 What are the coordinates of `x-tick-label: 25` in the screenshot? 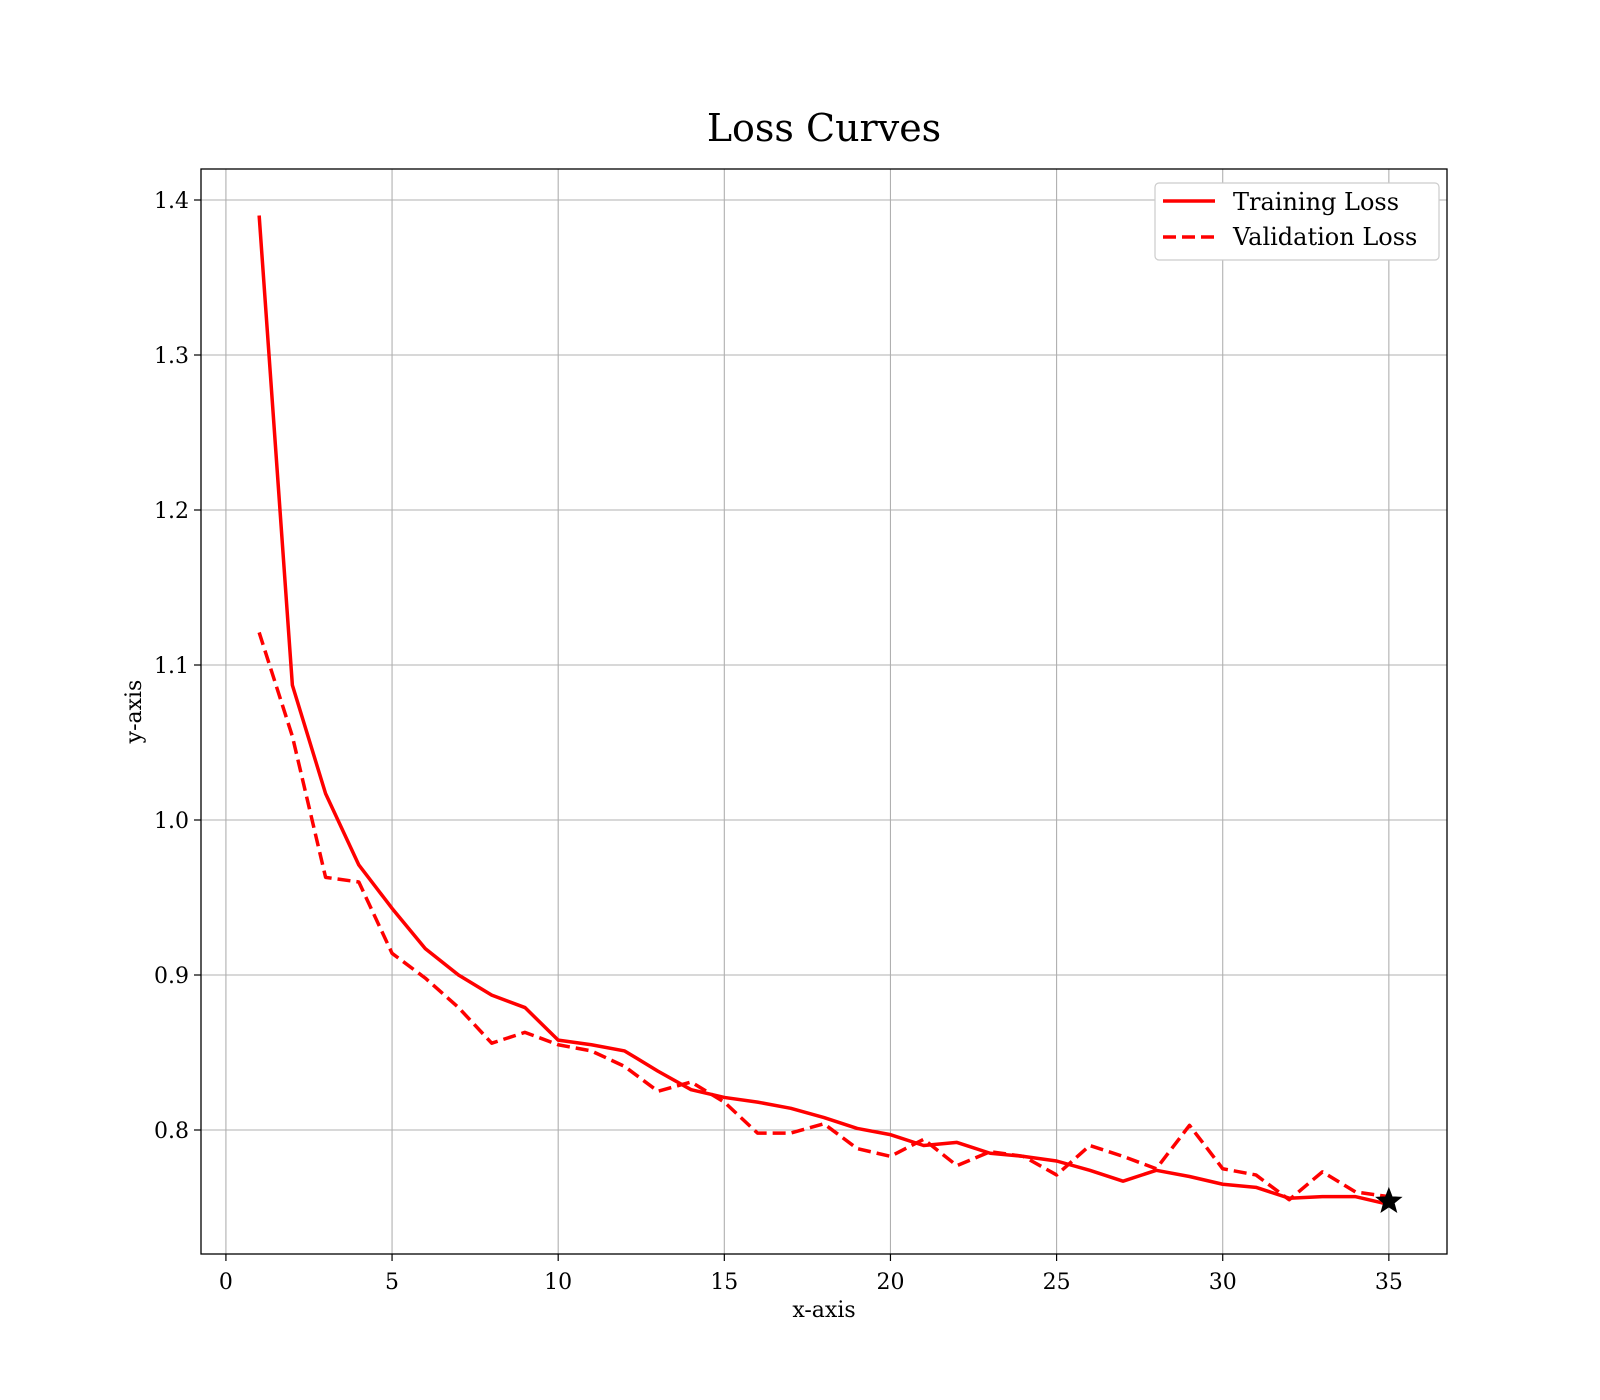 It's located at (1057, 1282).